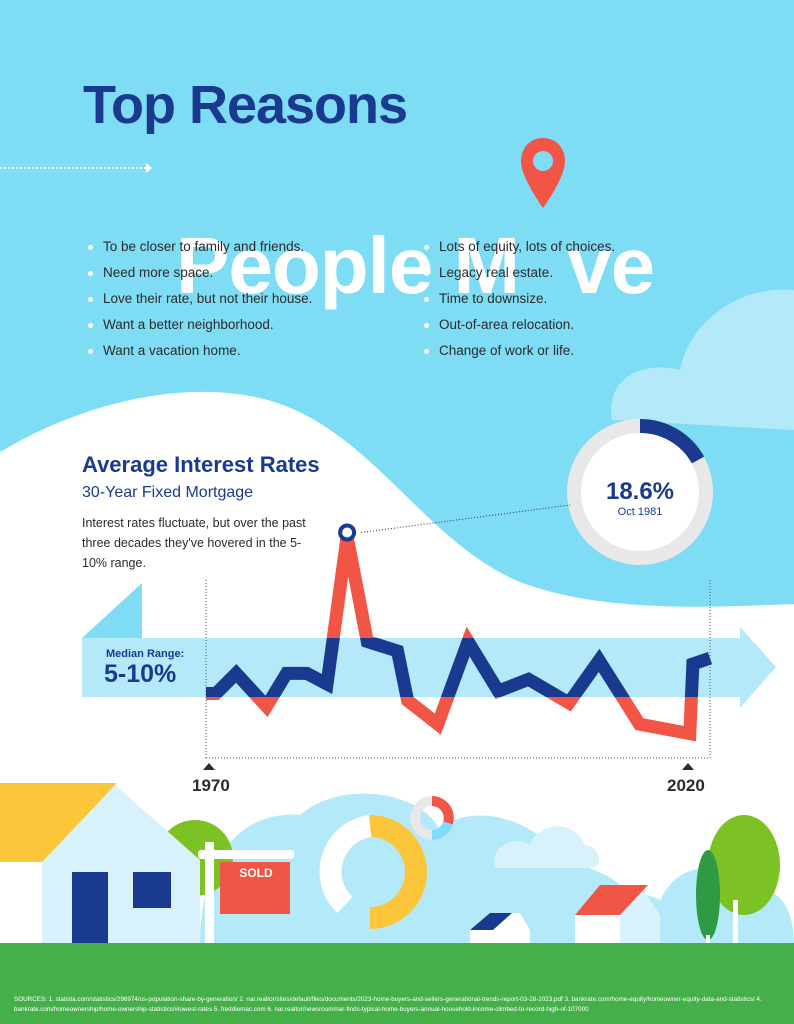  I want to click on cloud-shape, so click(702, 359).